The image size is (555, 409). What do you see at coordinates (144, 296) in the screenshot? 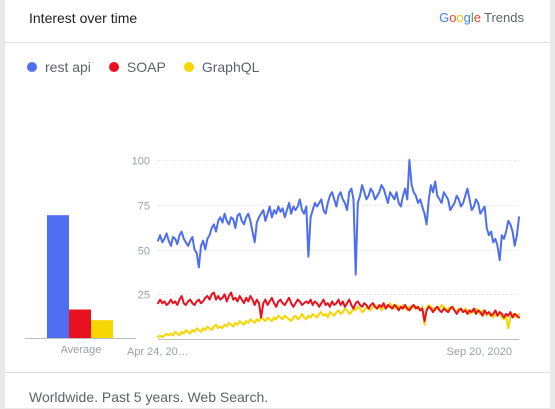
I see `y-tick-label: 25` at bounding box center [144, 296].